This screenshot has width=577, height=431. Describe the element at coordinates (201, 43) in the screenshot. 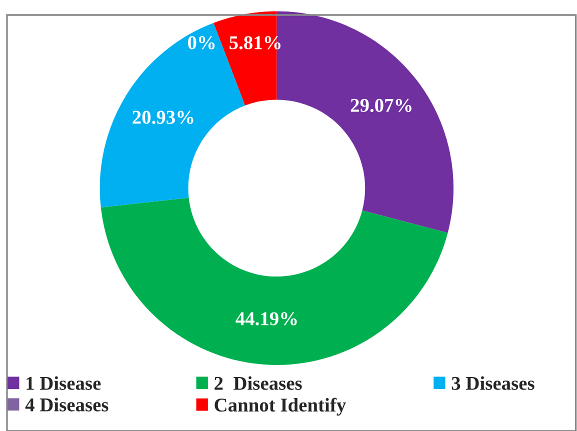

I see `text: 0%` at that location.